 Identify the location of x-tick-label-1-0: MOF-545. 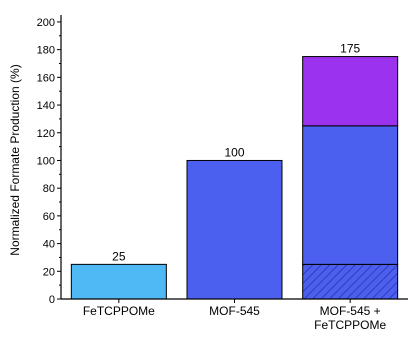
(234, 311).